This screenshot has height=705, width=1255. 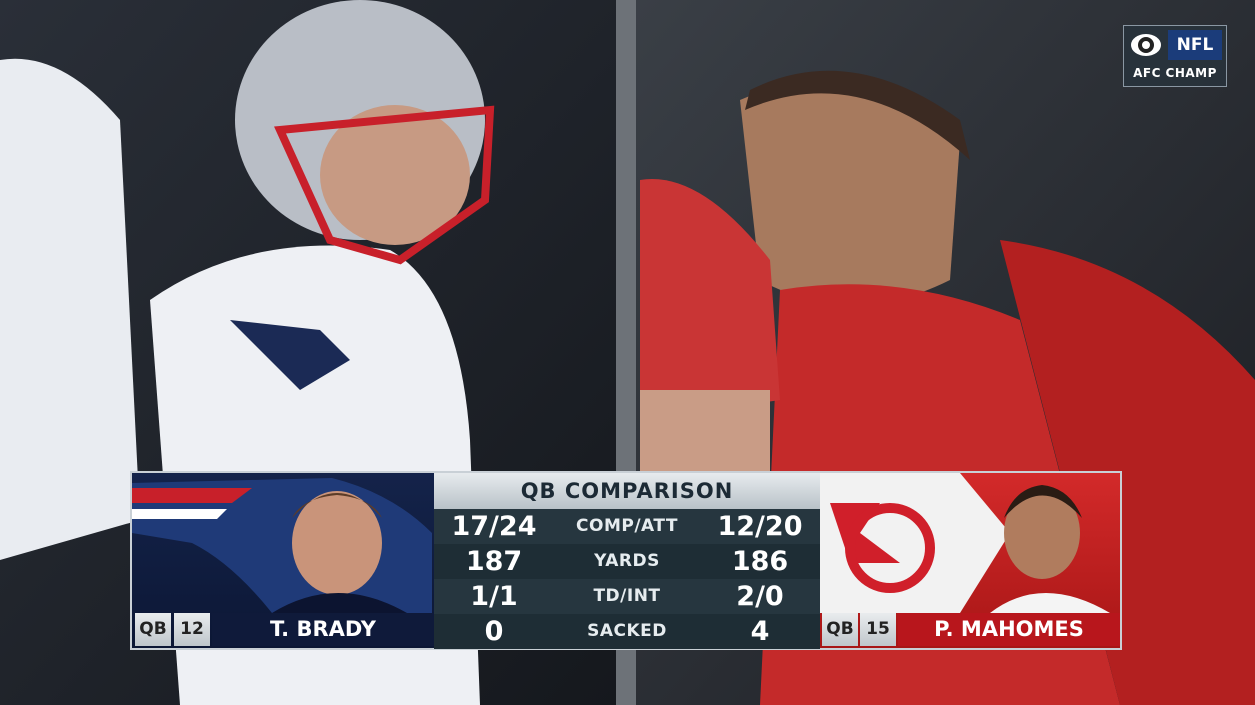 What do you see at coordinates (1127, 472) in the screenshot?
I see `red-coat` at bounding box center [1127, 472].